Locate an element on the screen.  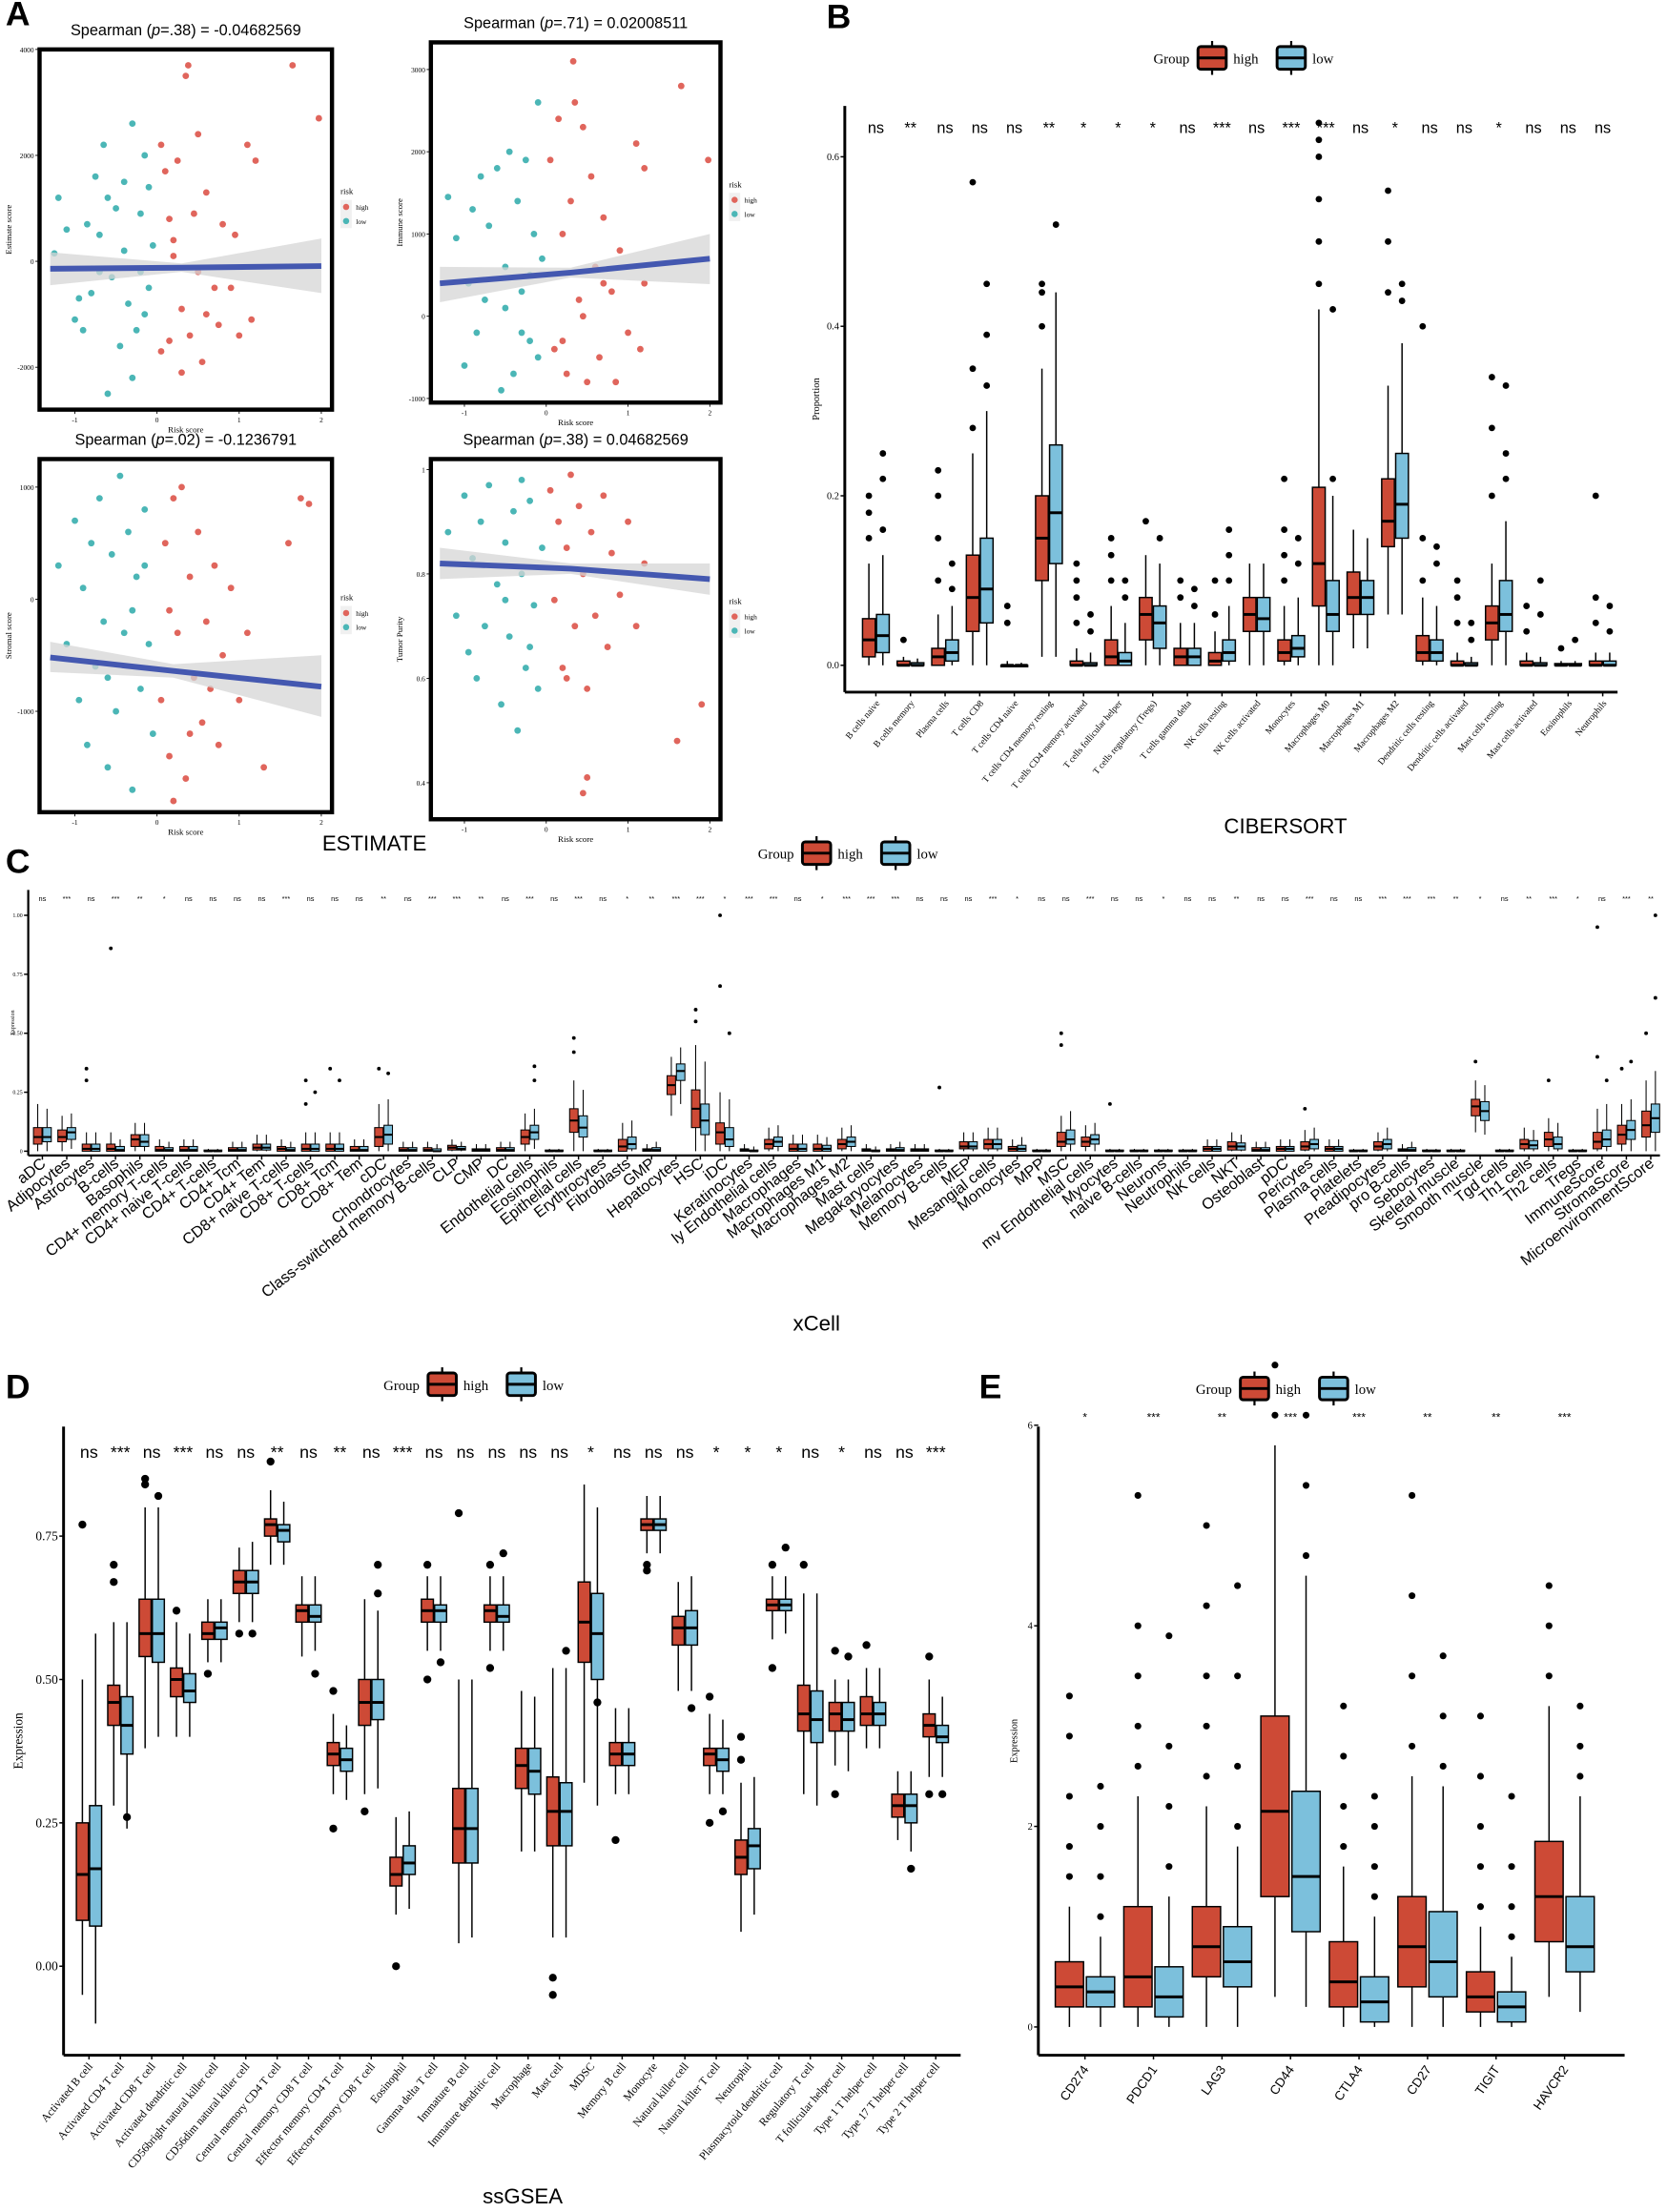
box-group: *Mast cells resting is located at coordinates (1484, 437).